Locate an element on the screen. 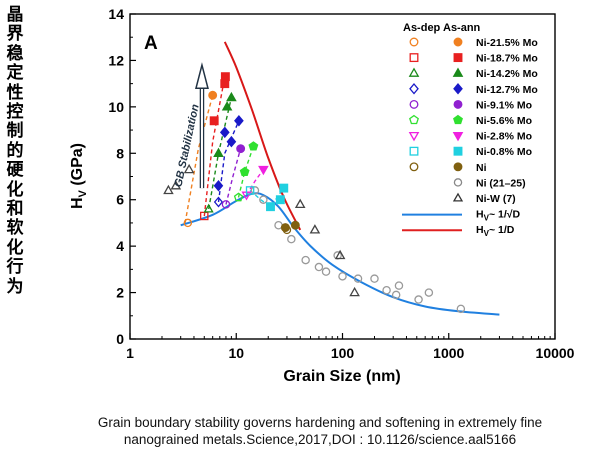 This screenshot has width=600, height=461. legend-header-as-dep: As-dep is located at coordinates (422, 28).